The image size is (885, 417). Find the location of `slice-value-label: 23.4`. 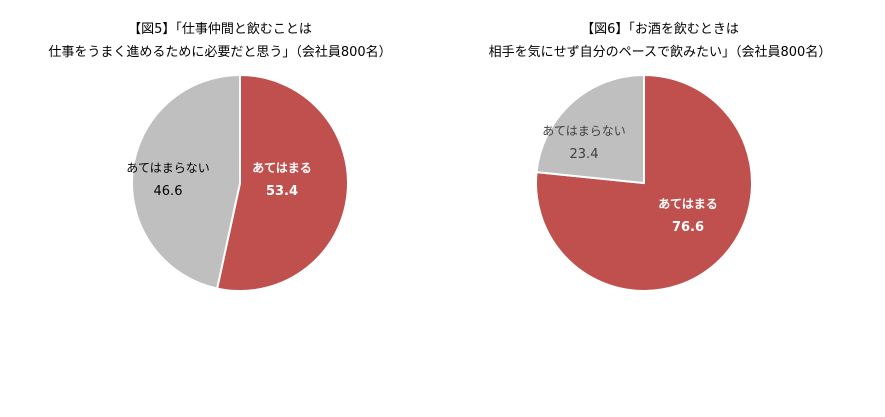

slice-value-label: 23.4 is located at coordinates (584, 154).